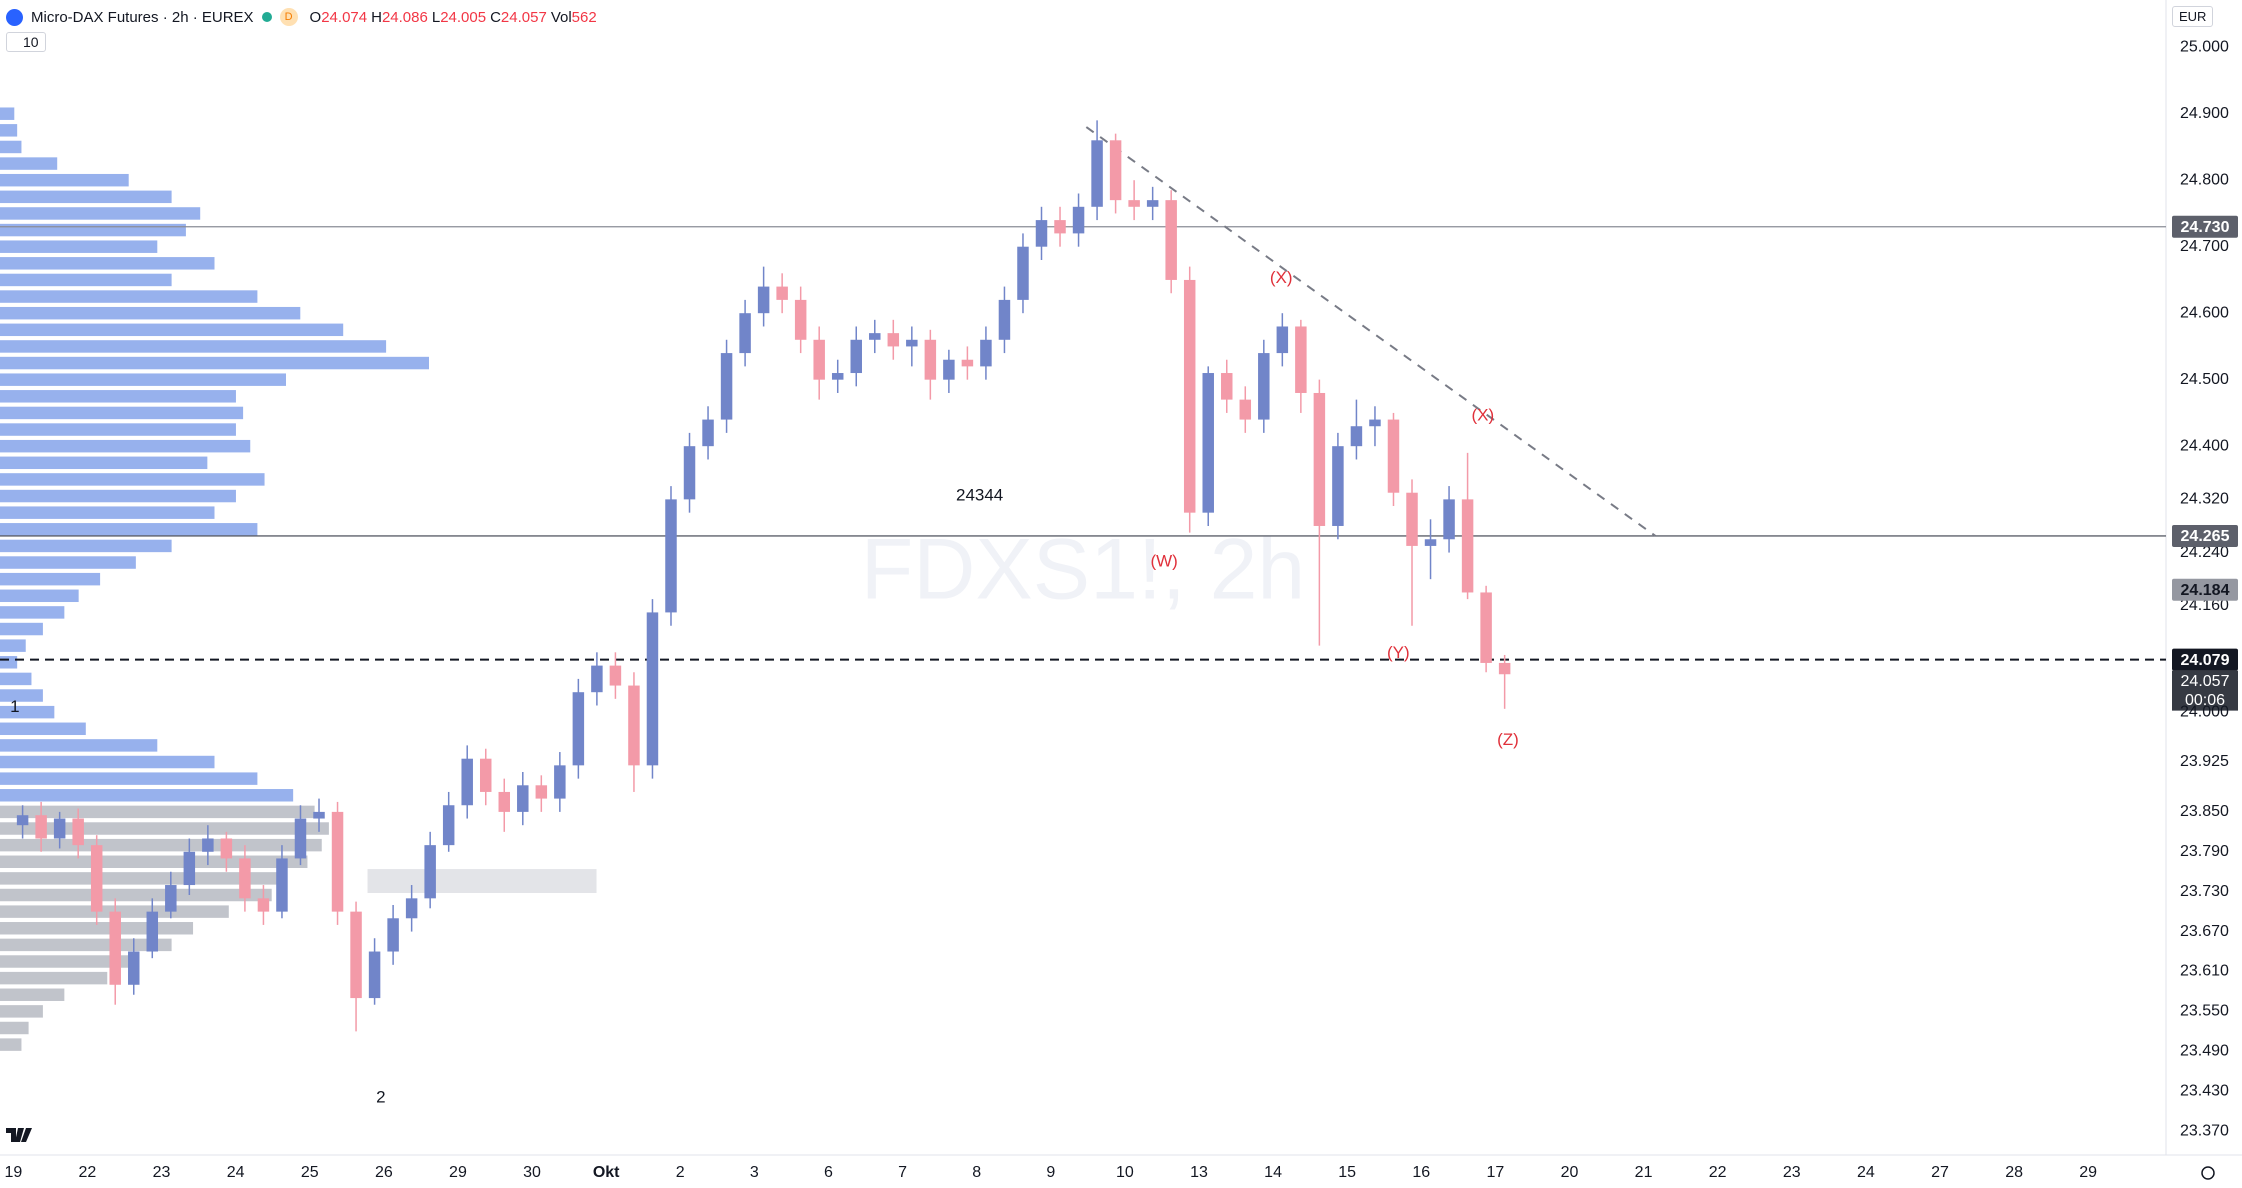 This screenshot has height=1188, width=2242. Describe the element at coordinates (1940, 1172) in the screenshot. I see `x-tick-label: 27` at that location.